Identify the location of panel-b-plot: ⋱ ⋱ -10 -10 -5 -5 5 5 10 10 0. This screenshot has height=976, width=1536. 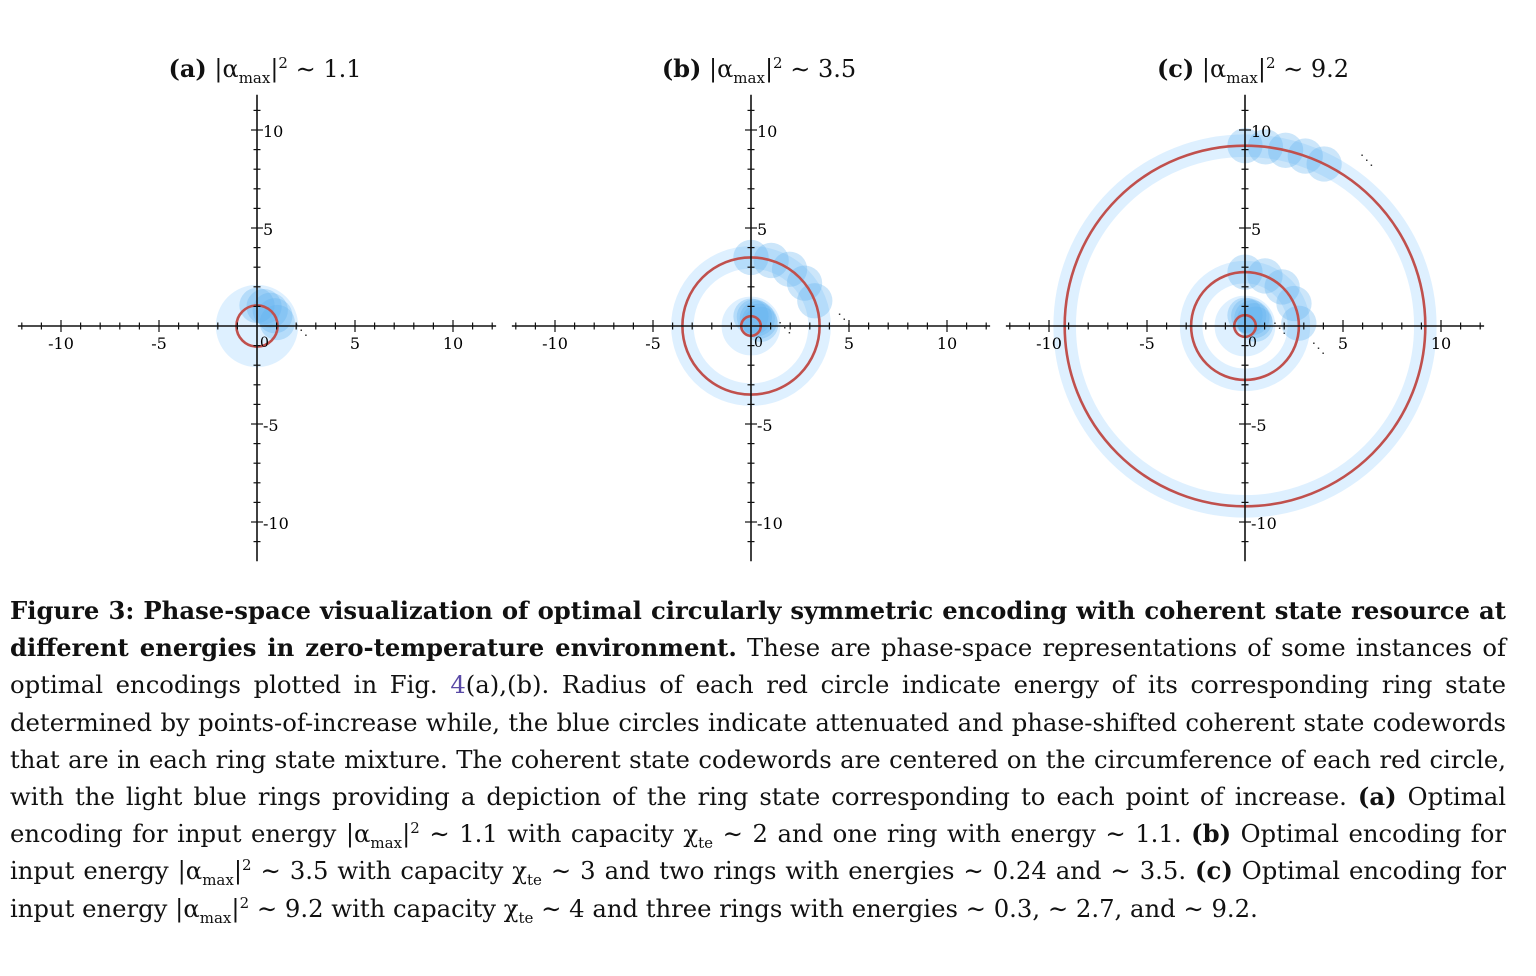
(751, 328).